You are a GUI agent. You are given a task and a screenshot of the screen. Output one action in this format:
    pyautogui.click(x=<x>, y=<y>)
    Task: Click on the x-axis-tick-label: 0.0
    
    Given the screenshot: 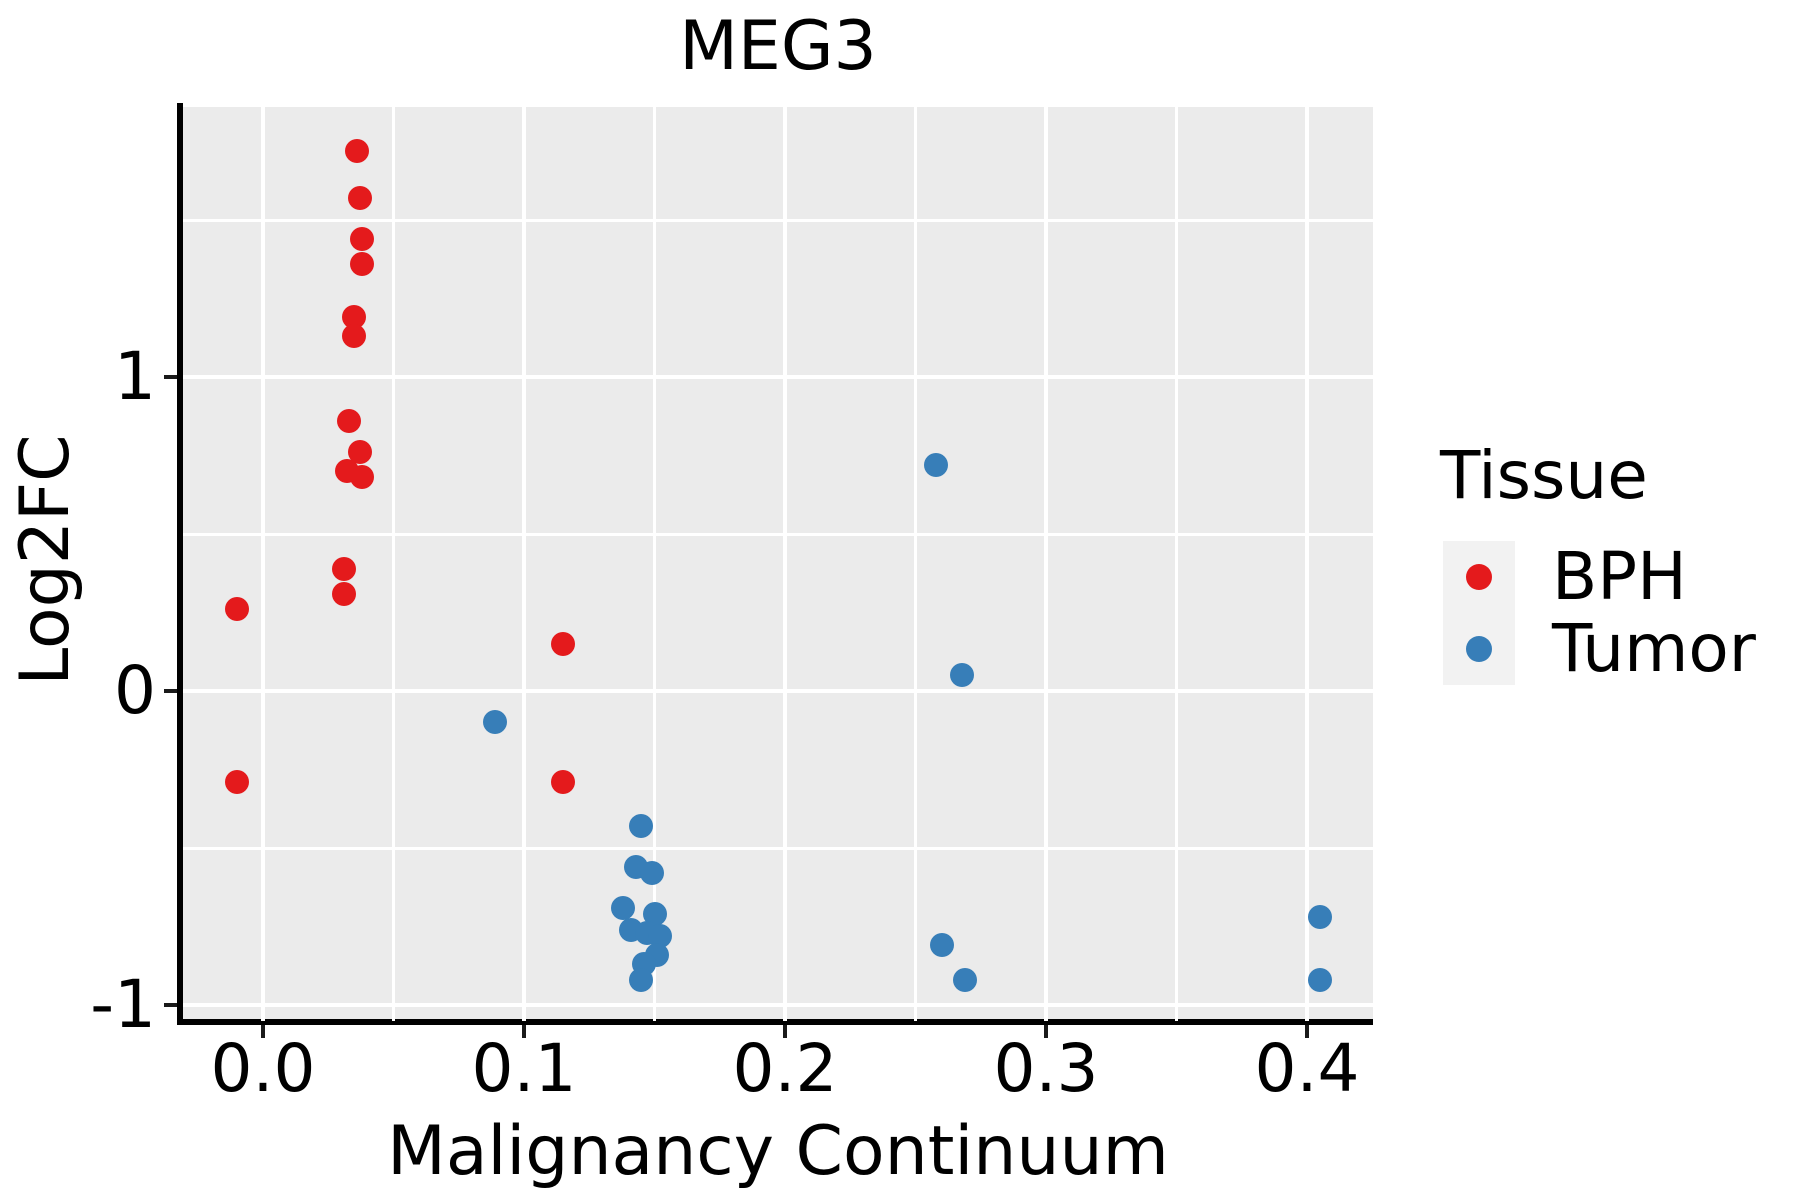 What is the action you would take?
    pyautogui.click(x=263, y=1068)
    